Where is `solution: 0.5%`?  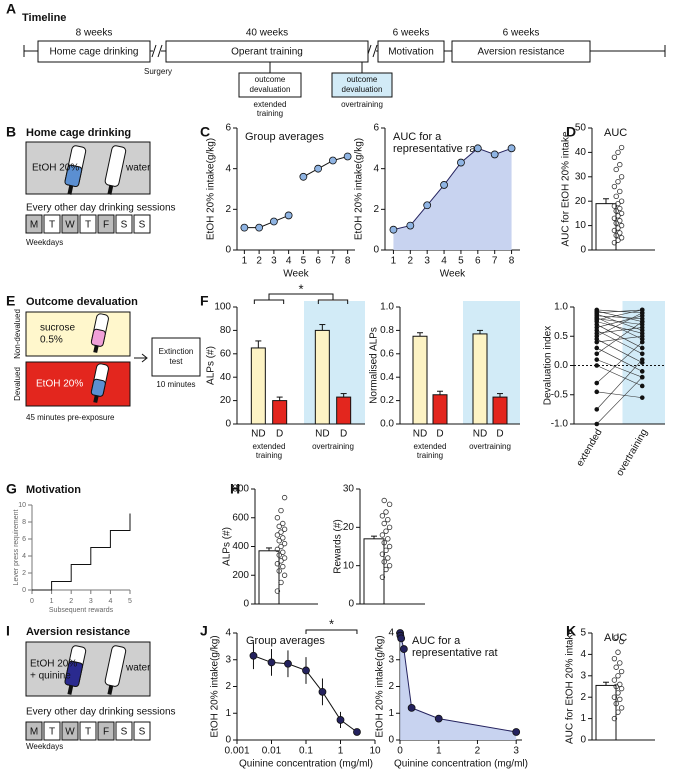
solution: 0.5% is located at coordinates (51, 340).